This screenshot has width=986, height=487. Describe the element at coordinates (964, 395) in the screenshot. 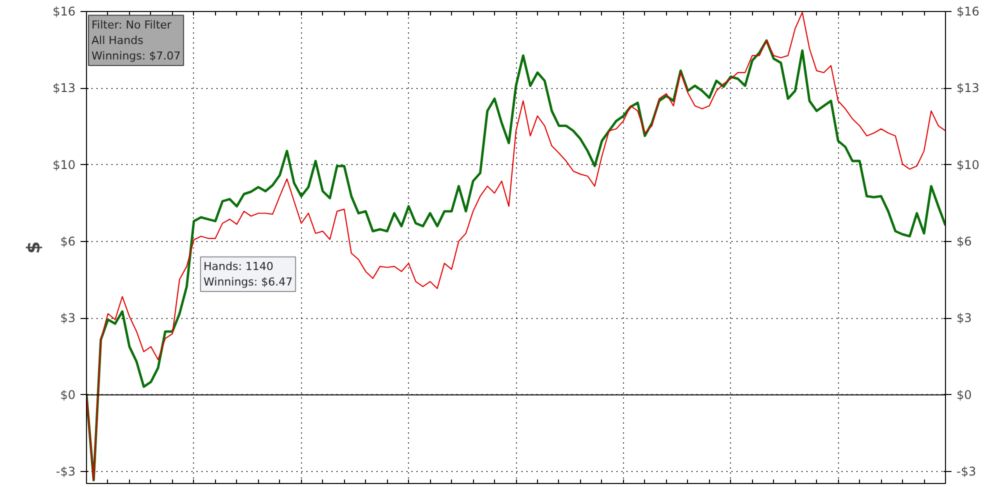

I see `y2-tick-label: $0` at that location.